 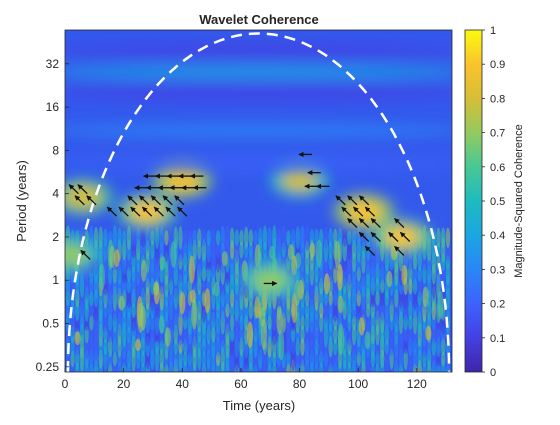 What do you see at coordinates (497, 270) in the screenshot?
I see `colorbar-tick-label: 0.3` at bounding box center [497, 270].